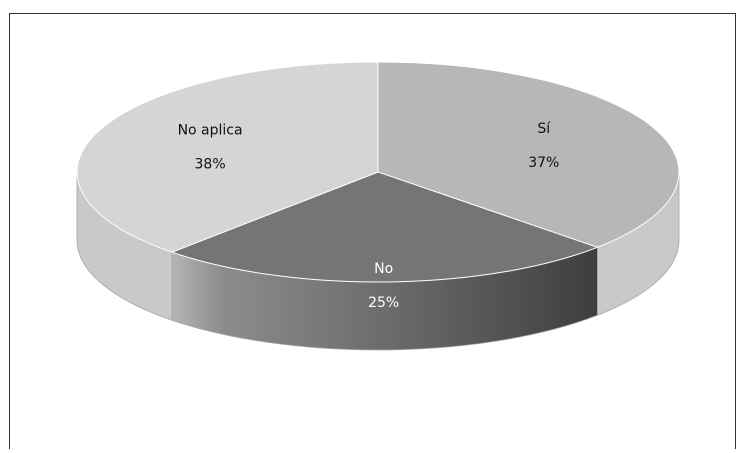  Describe the element at coordinates (384, 227) in the screenshot. I see `pie-slice-no` at that location.